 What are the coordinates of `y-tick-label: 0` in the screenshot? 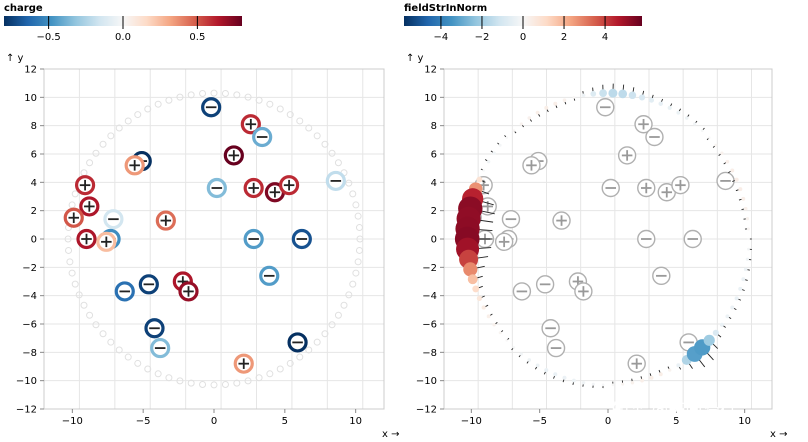 It's located at (434, 240).